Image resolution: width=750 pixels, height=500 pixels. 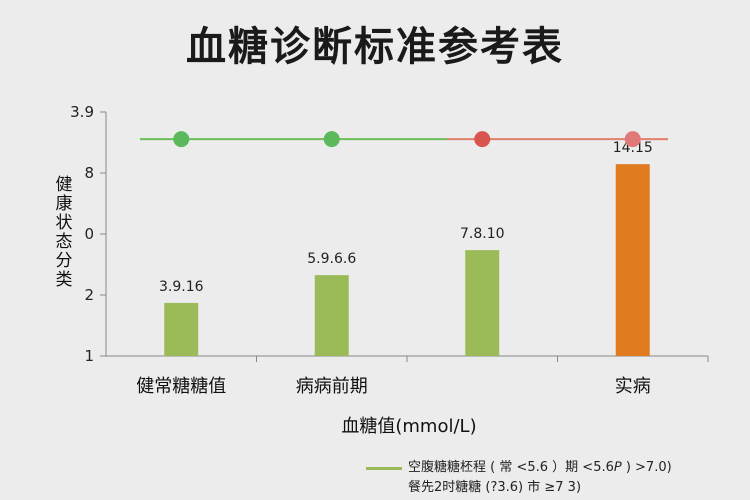 What do you see at coordinates (494, 488) in the screenshot?
I see `legend-label: 餐先2时糖糖 (?3.6) 市 ≥7 3)` at bounding box center [494, 488].